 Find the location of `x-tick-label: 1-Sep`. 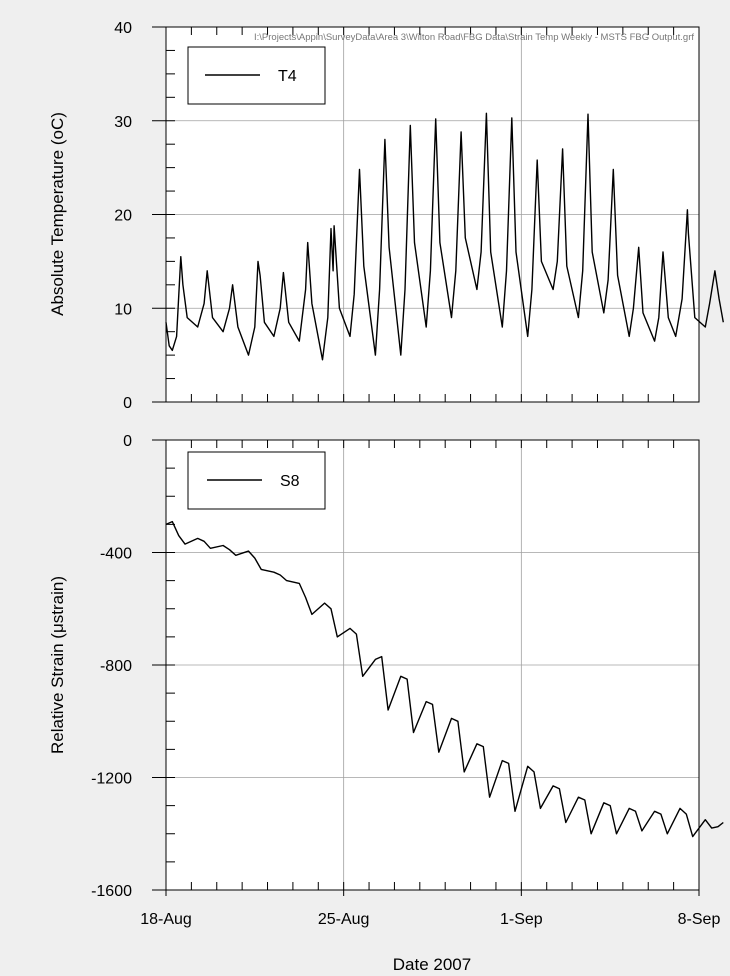

x-tick-label: 1-Sep is located at coordinates (521, 919).